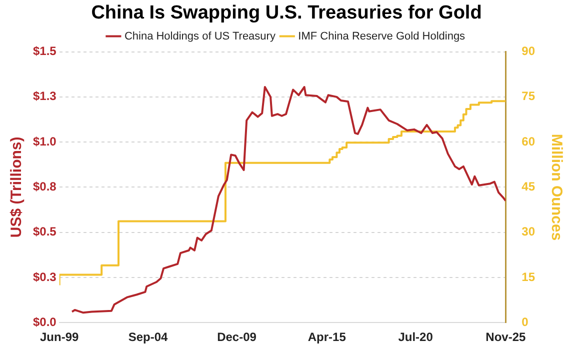 This screenshot has width=575, height=350. Describe the element at coordinates (382, 36) in the screenshot. I see `legend-label: IMF China Reserve Gold Holdings` at that location.